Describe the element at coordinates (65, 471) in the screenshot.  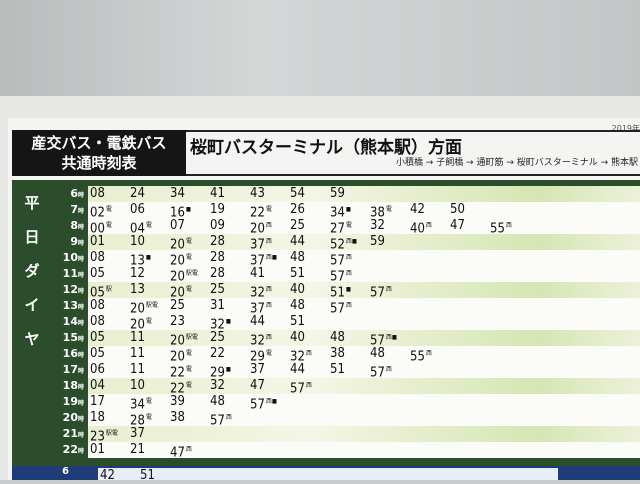
I see `next-hour-label: 6` at that location.